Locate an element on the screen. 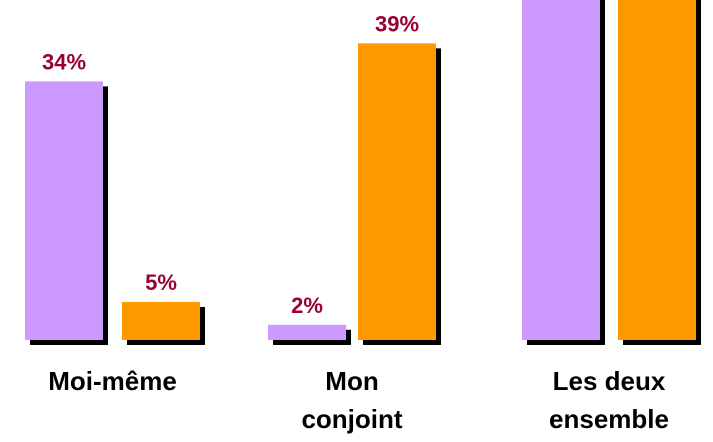 This screenshot has width=713, height=442. data-label: 34% is located at coordinates (64, 61).